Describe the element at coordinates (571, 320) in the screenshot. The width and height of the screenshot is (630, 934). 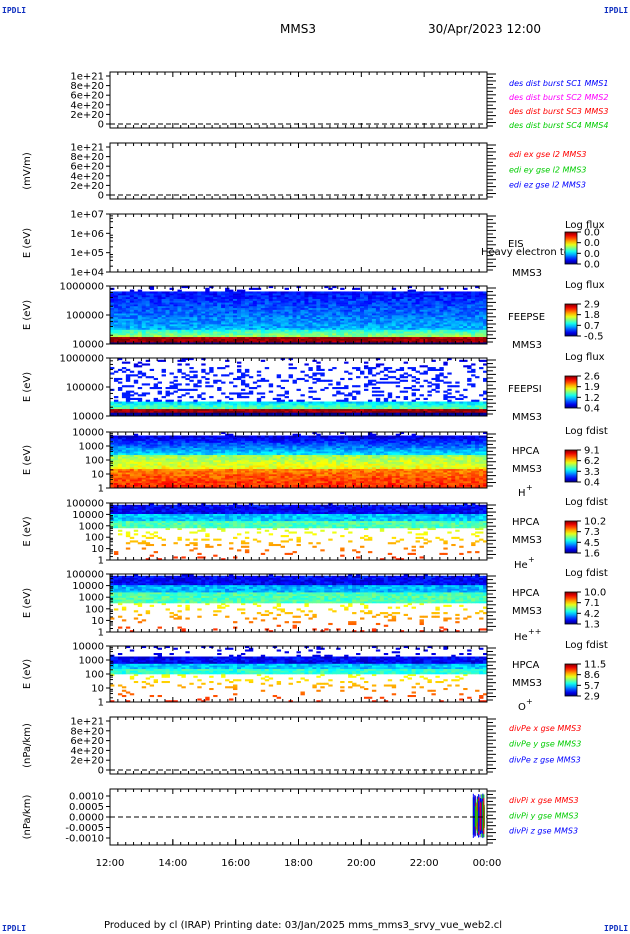
I see `colorbar` at that location.